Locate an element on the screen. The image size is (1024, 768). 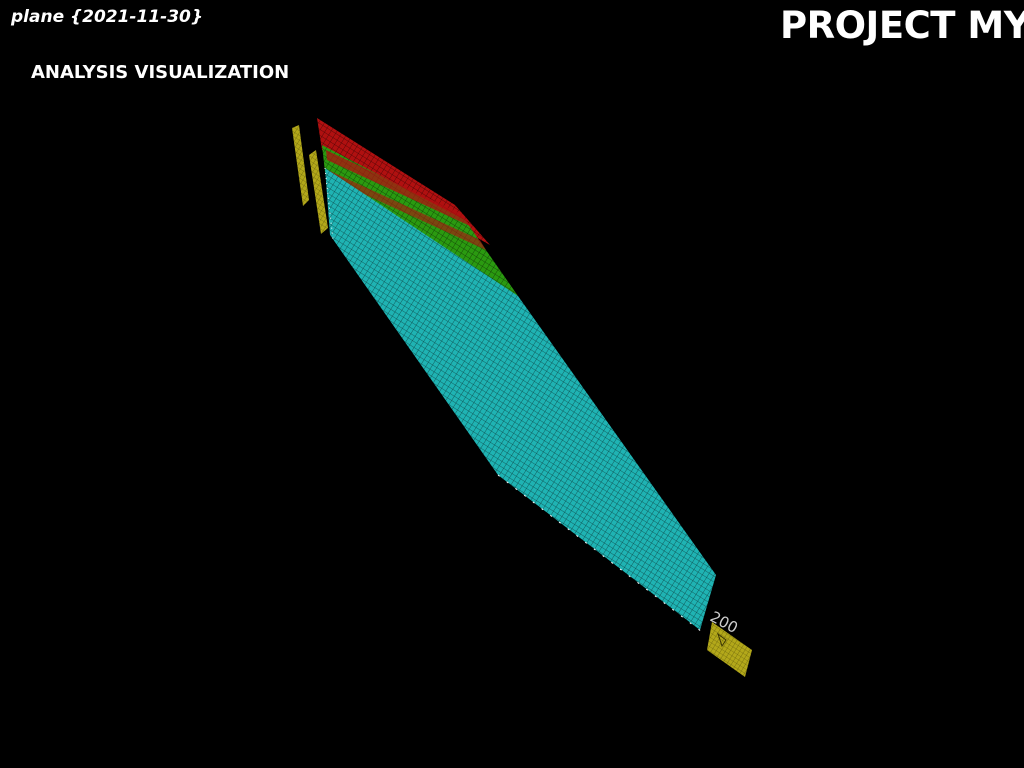
project-title: PROJECT MYI is located at coordinates (902, 25).